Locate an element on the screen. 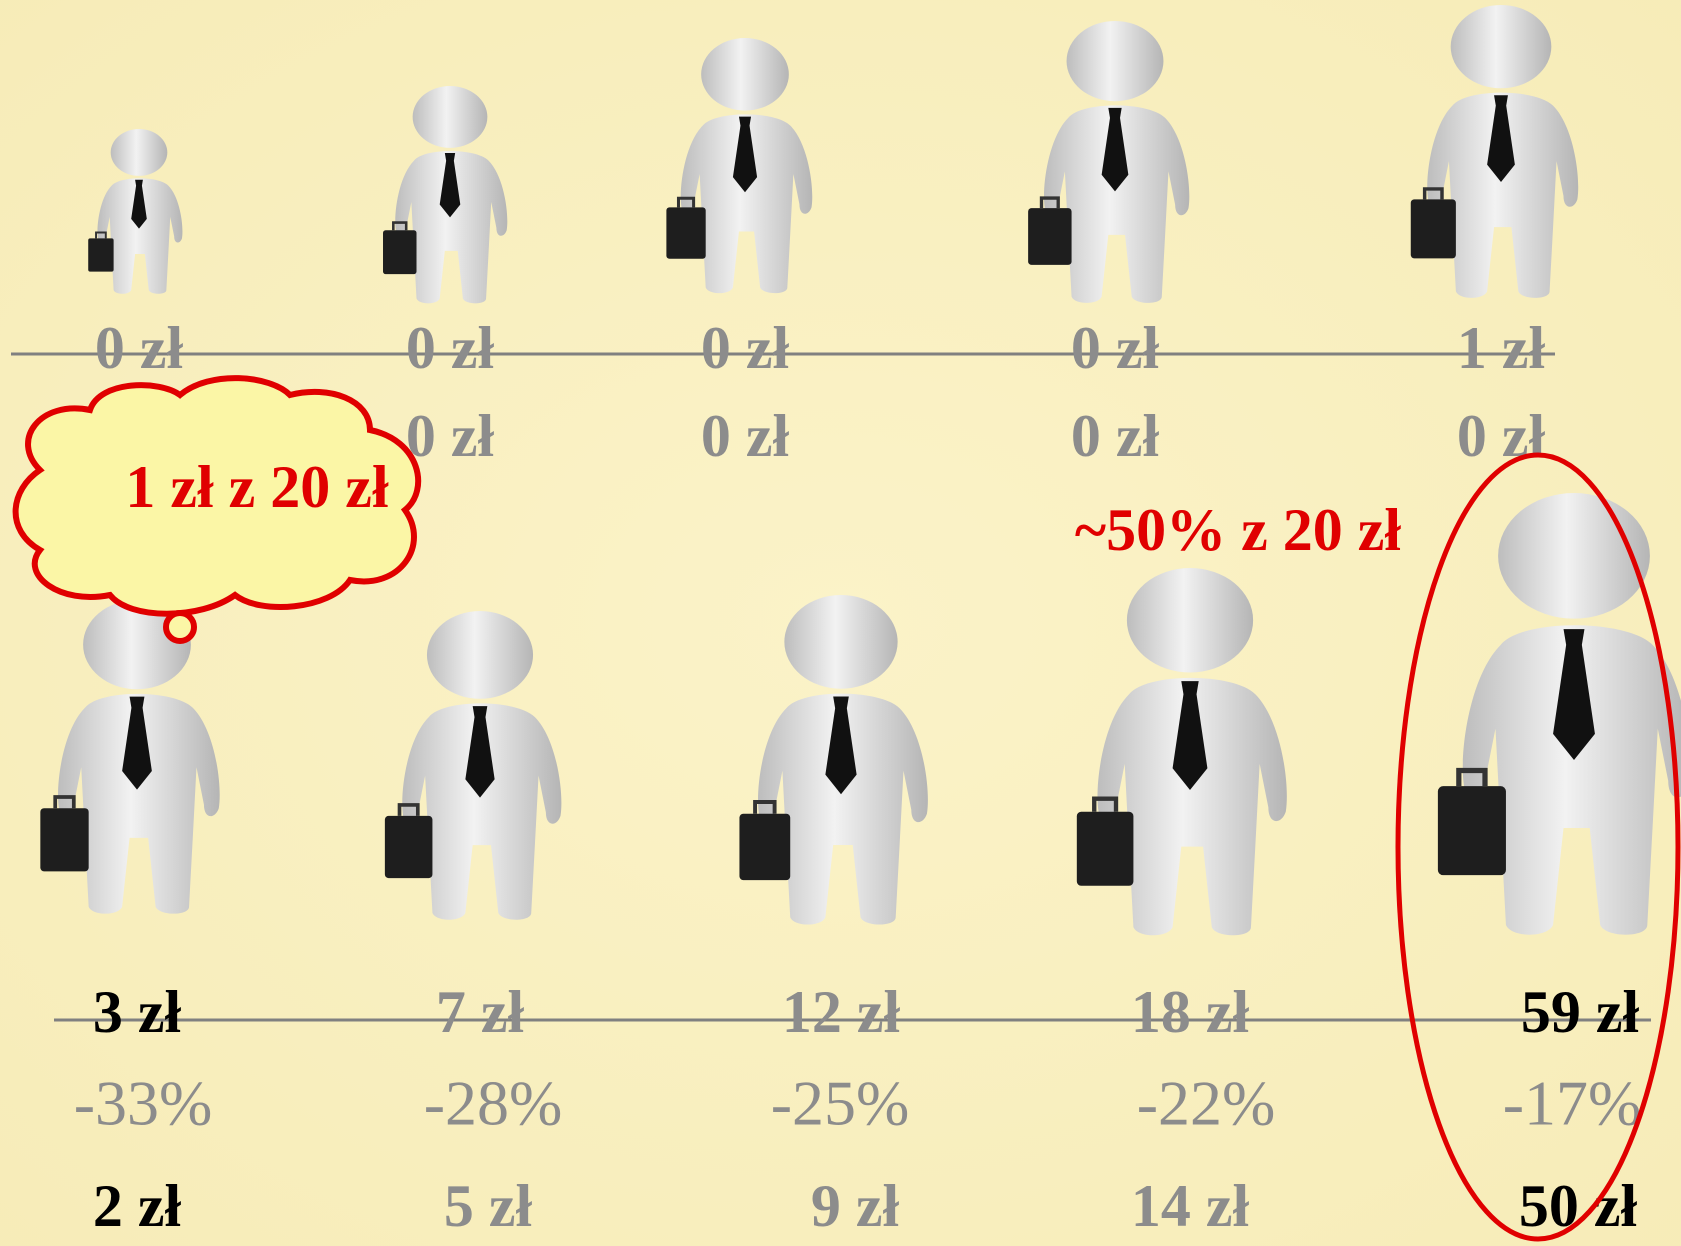  cloud: 1 zł z 20 zł is located at coordinates (217, 509).